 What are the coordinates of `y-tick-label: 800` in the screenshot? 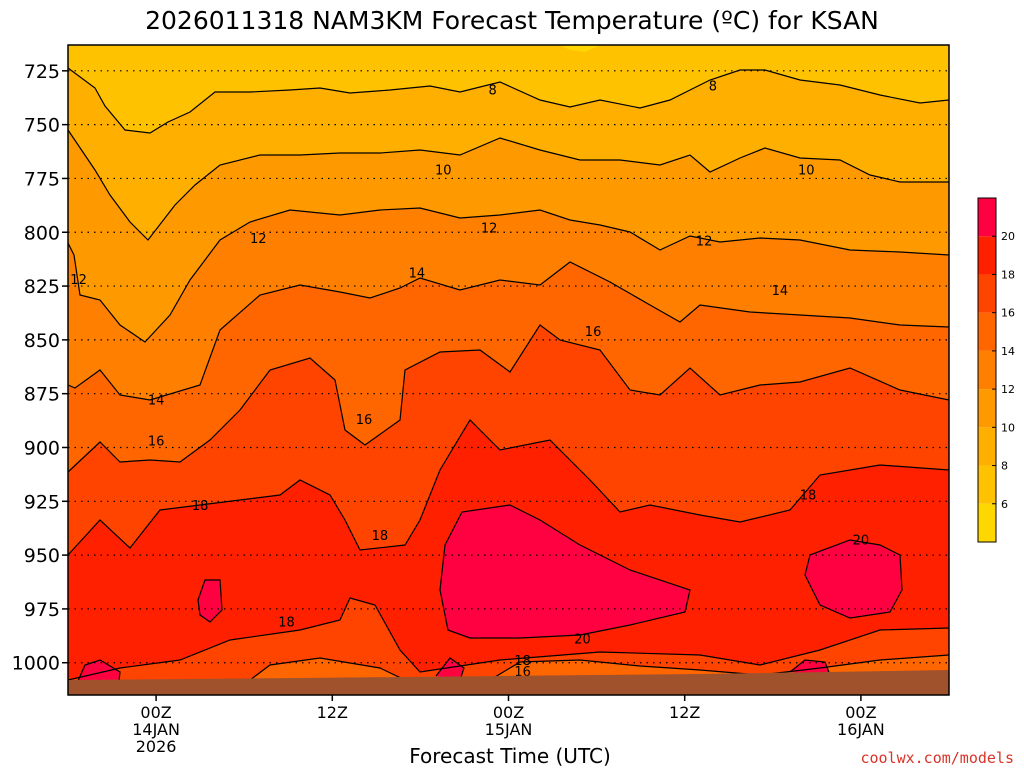 It's located at (42, 233).